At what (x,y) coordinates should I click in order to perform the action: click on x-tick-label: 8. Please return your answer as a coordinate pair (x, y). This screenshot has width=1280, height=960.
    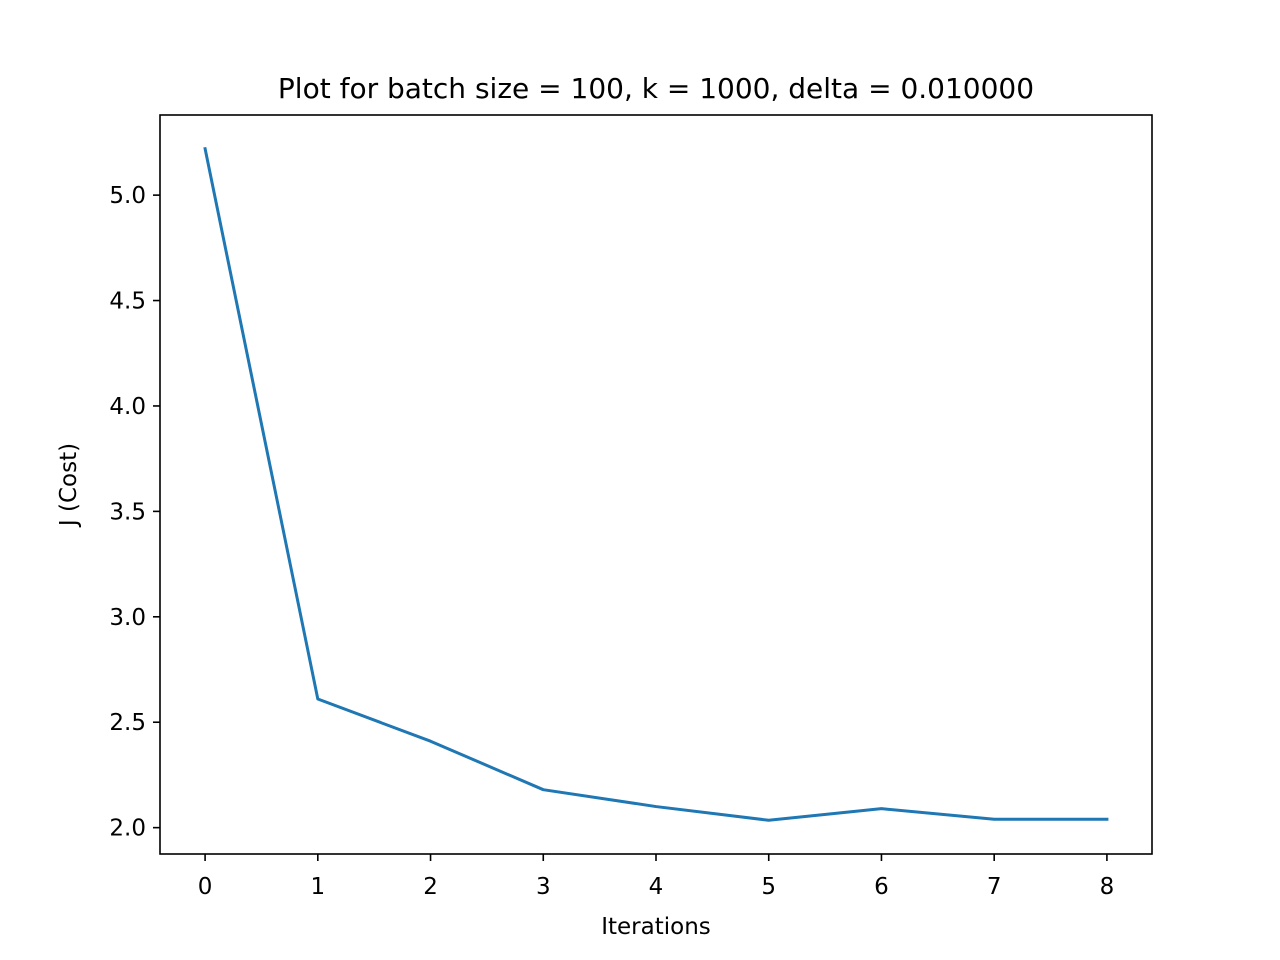
    Looking at the image, I should click on (1107, 887).